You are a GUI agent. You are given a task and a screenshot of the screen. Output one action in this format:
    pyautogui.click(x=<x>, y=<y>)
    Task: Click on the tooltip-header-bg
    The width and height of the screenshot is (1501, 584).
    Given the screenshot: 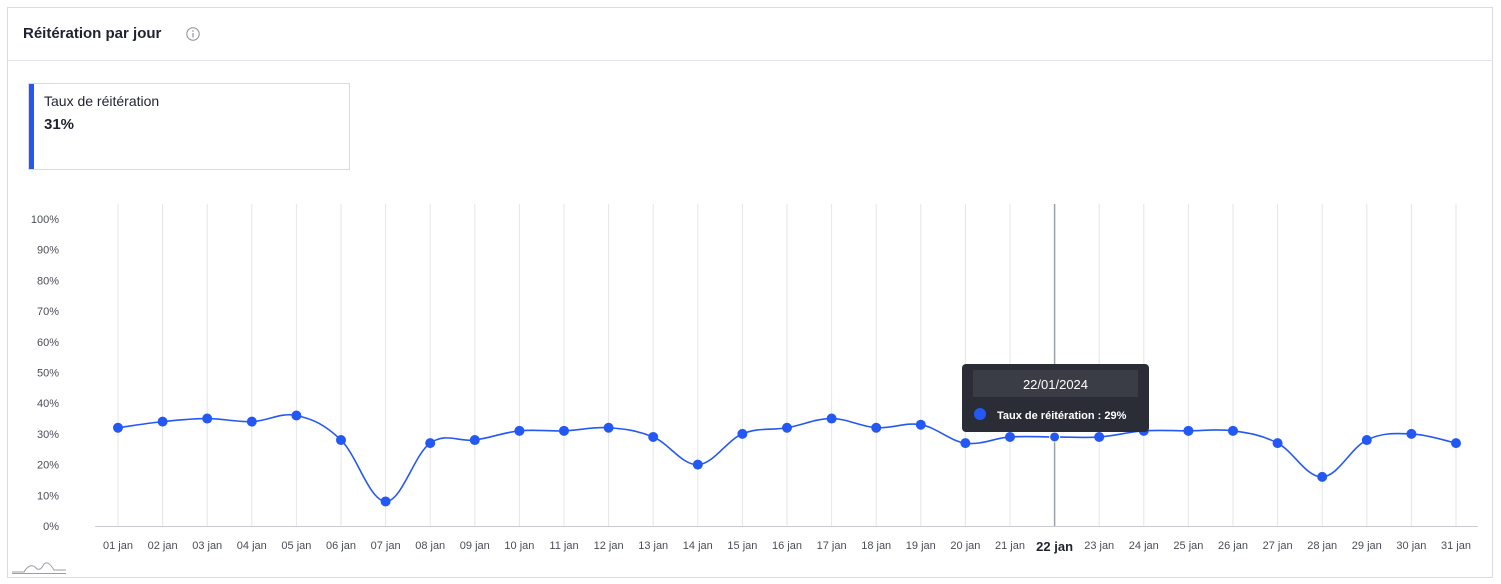 What is the action you would take?
    pyautogui.click(x=1055, y=383)
    